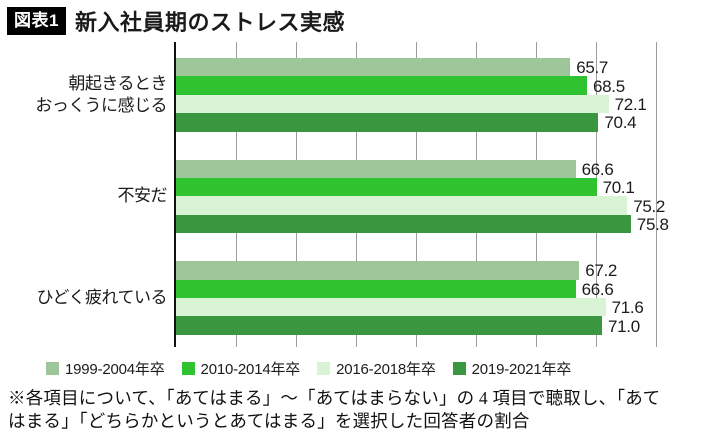 This screenshot has height=439, width=710. Describe the element at coordinates (521, 369) in the screenshot. I see `legend-label: 2019-2021年卒` at that location.